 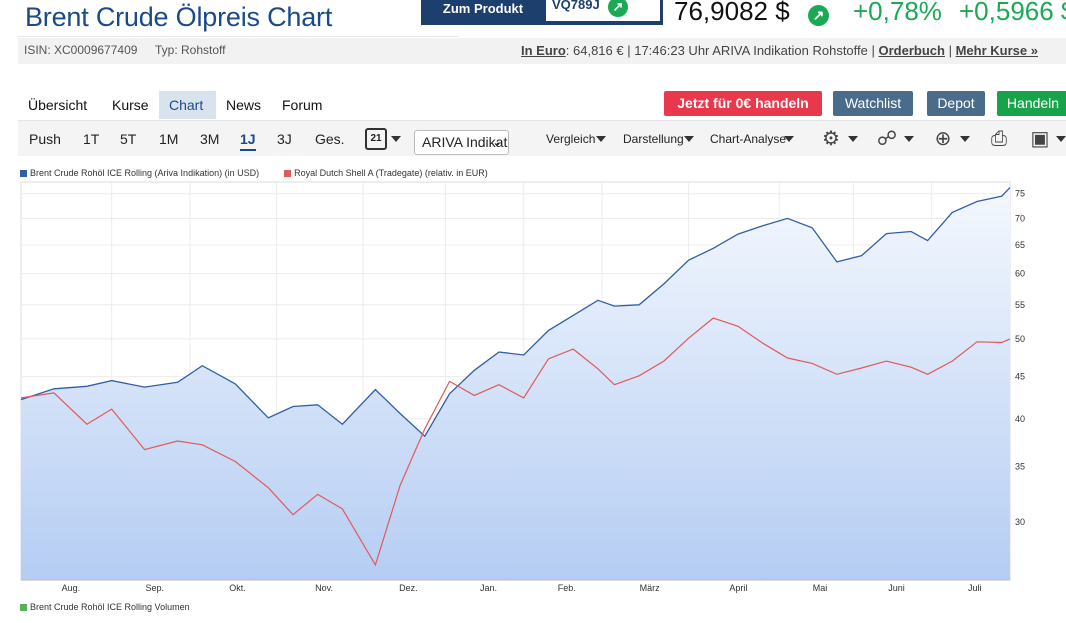 I want to click on watchlist-button: Watchlist, so click(x=873, y=103).